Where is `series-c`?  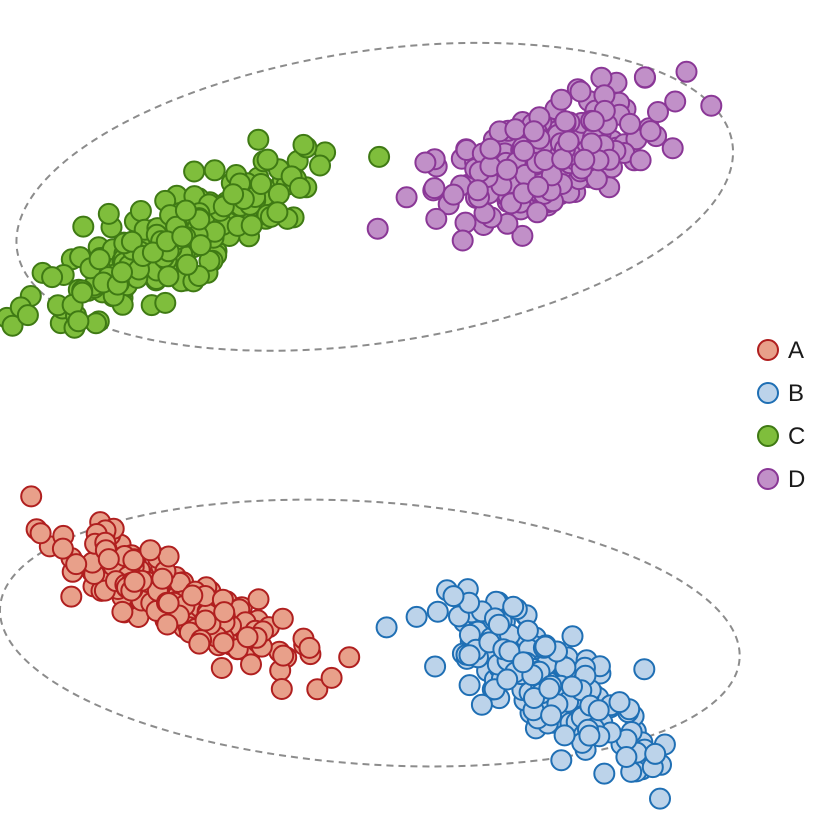 series-c is located at coordinates (195, 233).